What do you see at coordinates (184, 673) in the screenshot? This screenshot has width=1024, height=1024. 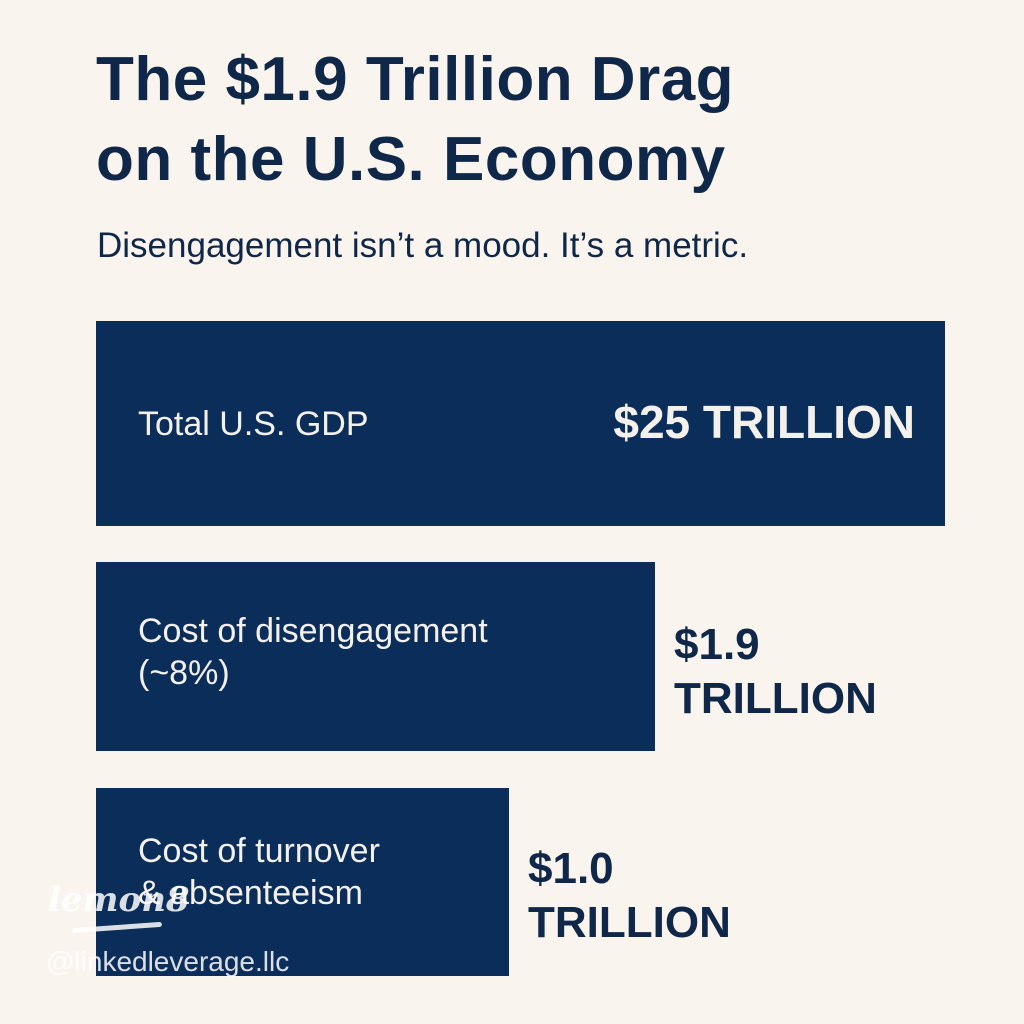 I see `bar-label-line-2: (~8%)` at bounding box center [184, 673].